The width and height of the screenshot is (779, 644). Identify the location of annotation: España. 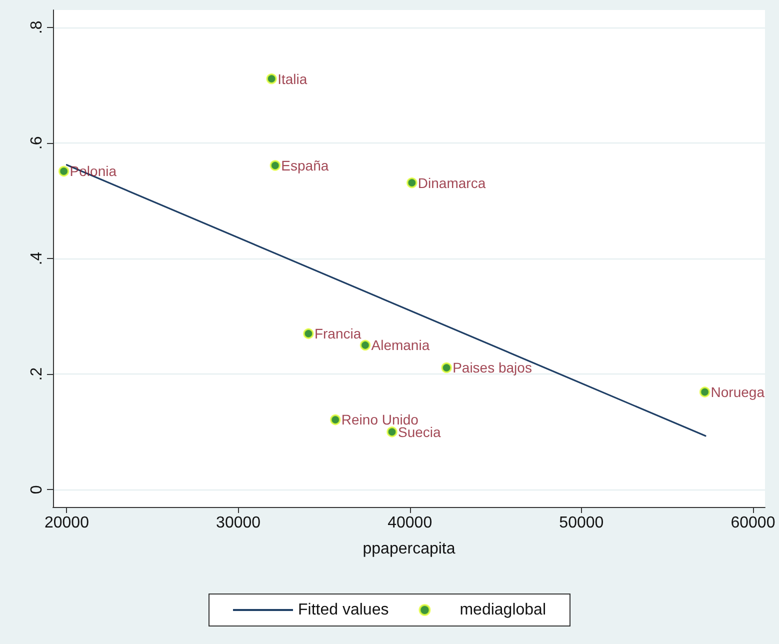
(305, 165).